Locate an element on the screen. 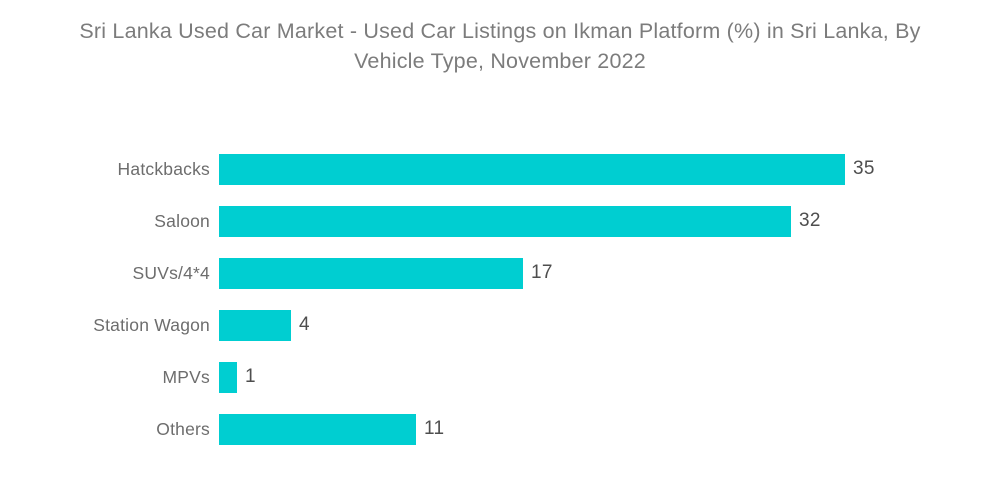  value-label: 17 is located at coordinates (542, 272).